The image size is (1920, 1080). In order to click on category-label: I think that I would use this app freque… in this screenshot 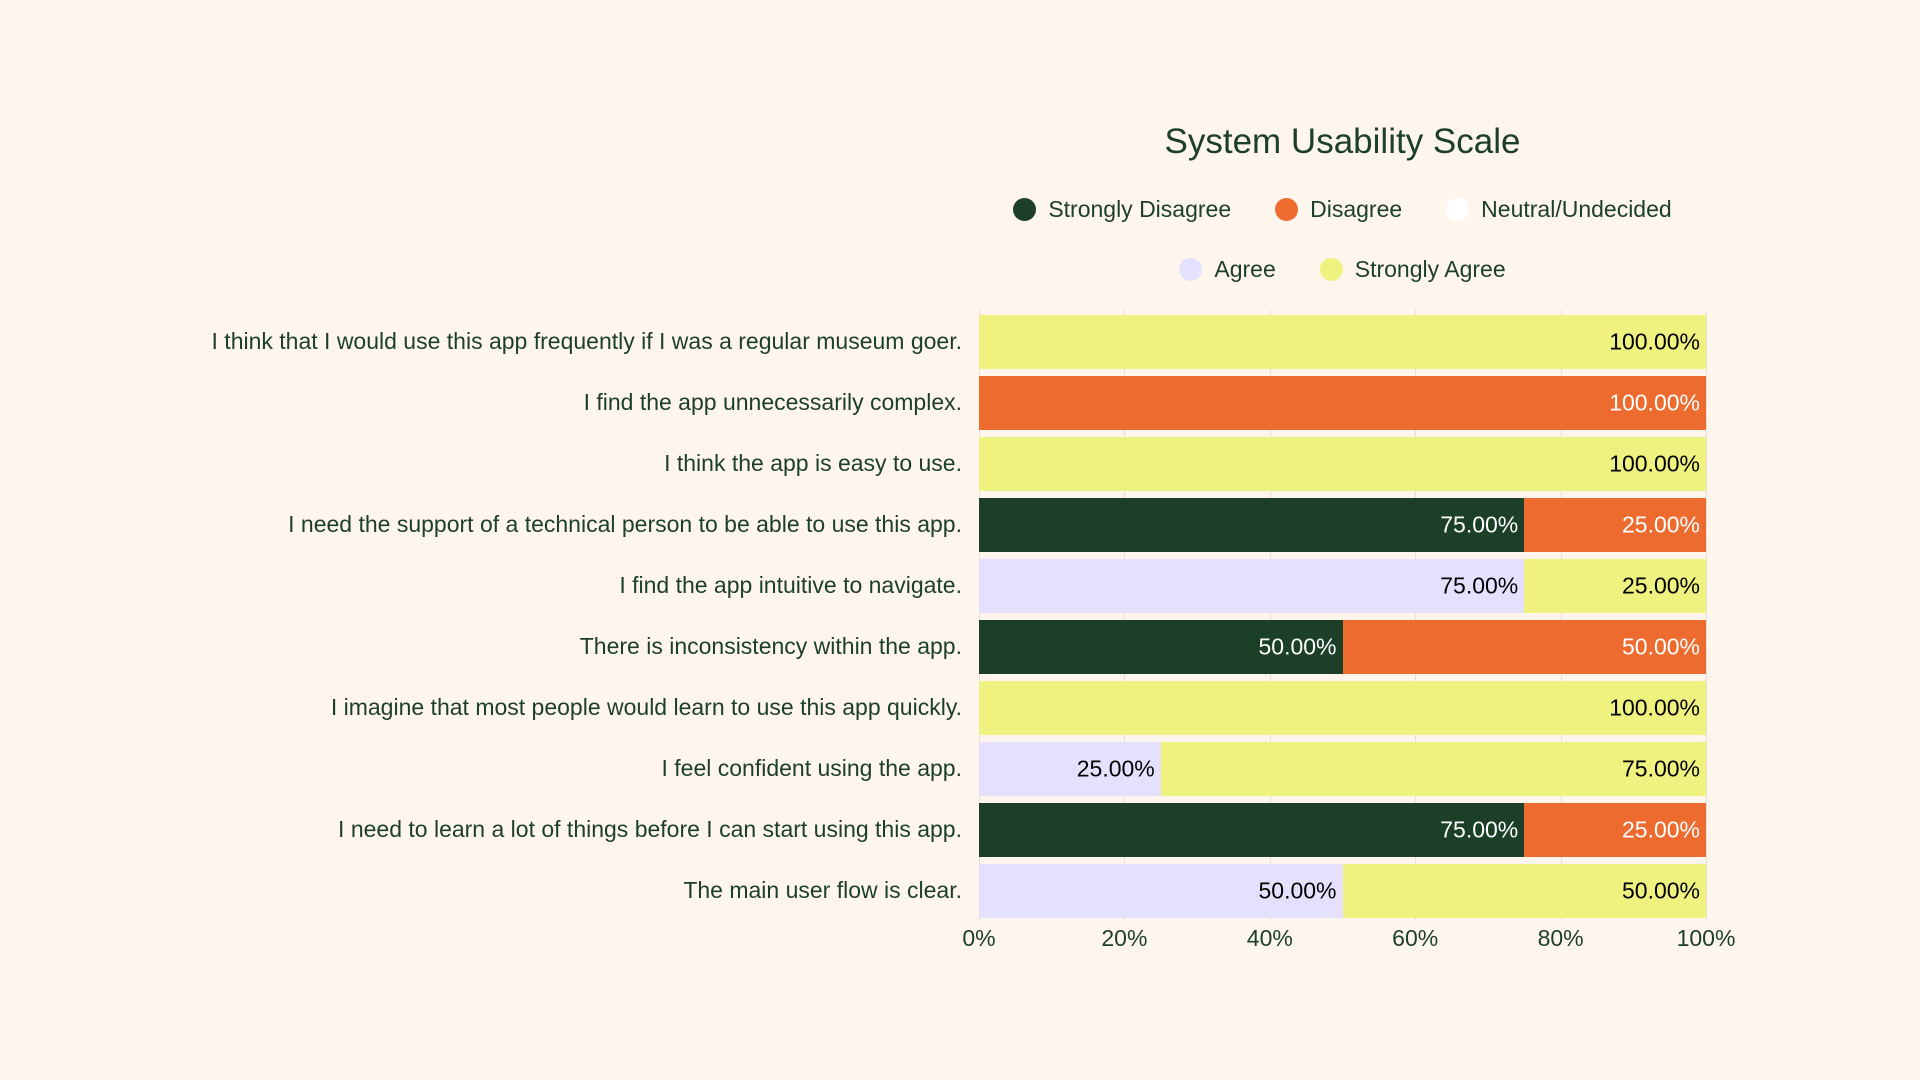, I will do `click(586, 341)`.